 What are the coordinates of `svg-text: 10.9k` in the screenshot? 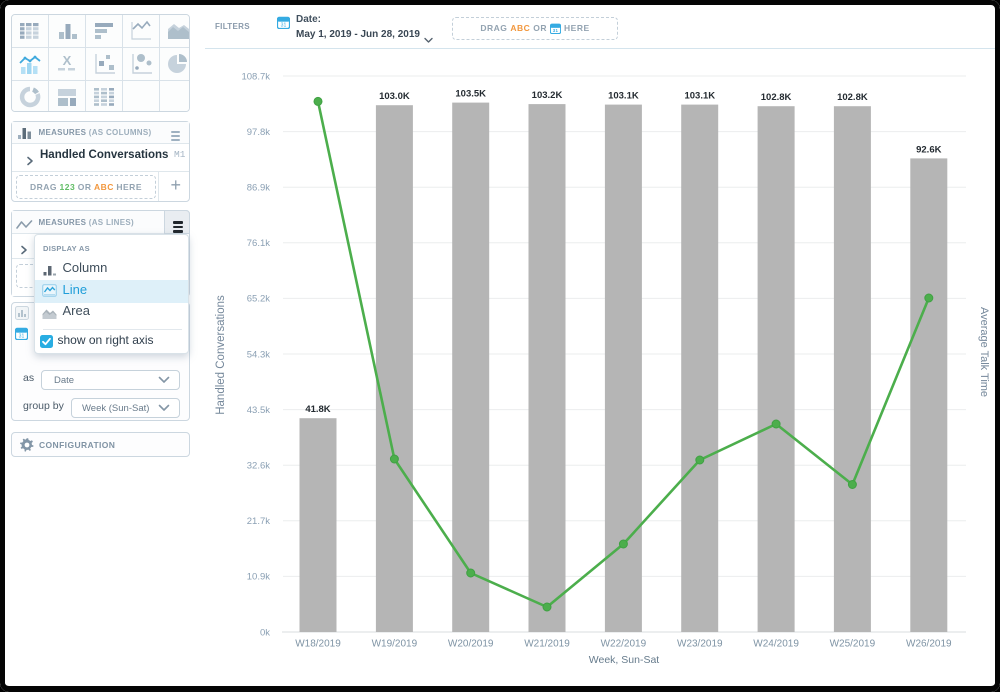 It's located at (258, 577).